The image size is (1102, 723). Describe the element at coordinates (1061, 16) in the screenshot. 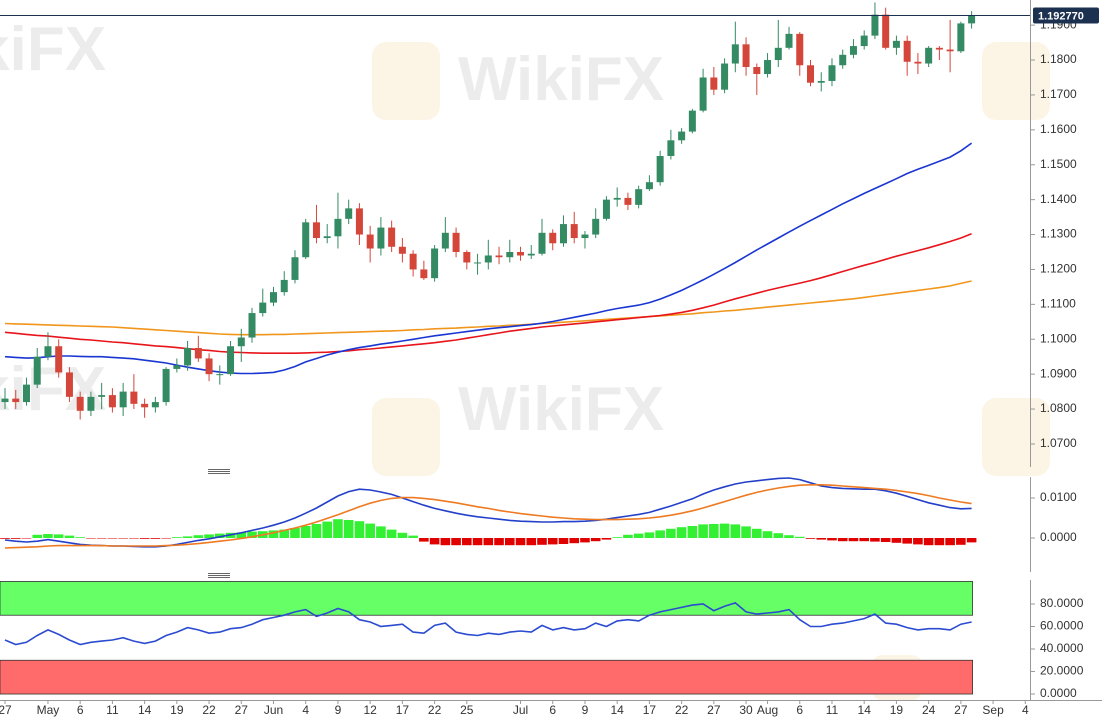

I see `last-price-label: 1.192770` at that location.